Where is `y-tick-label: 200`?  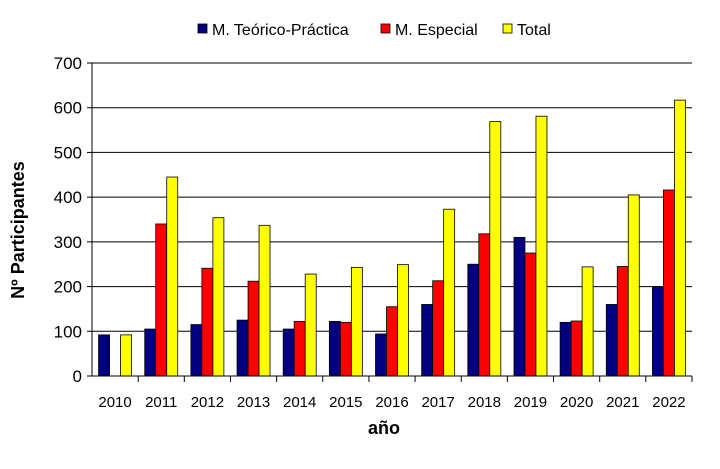 y-tick-label: 200 is located at coordinates (68, 287).